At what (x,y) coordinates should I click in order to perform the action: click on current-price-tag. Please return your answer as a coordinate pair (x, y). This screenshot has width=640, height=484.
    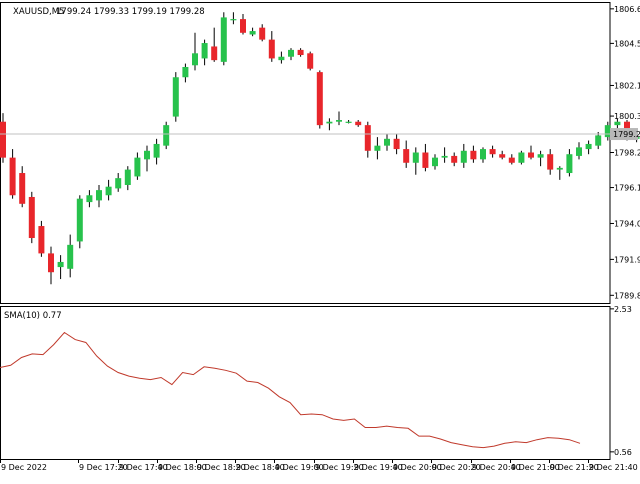
    Looking at the image, I should click on (624, 134).